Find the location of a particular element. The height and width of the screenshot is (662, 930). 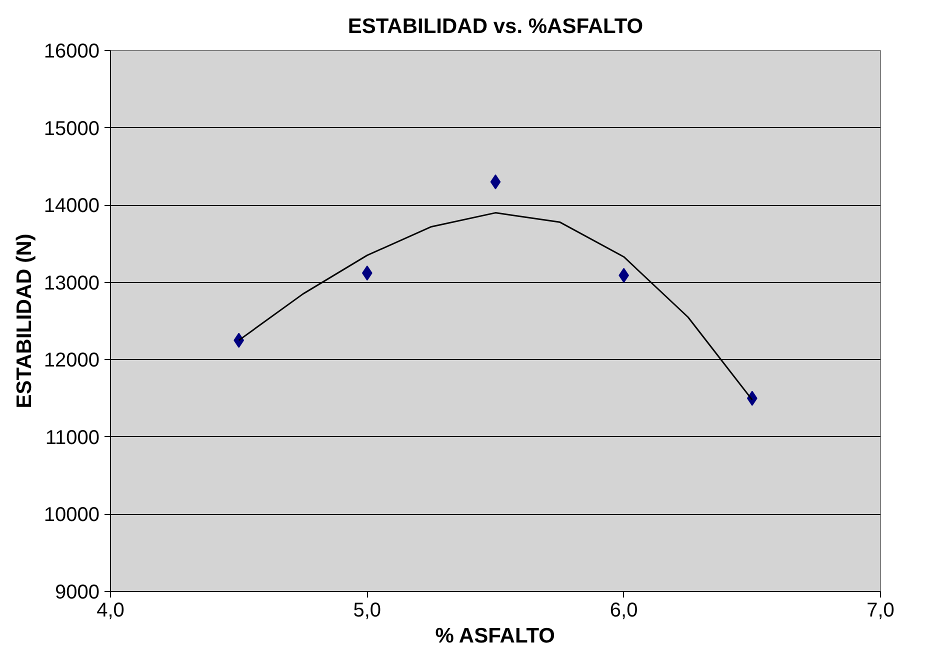

y-tick-label: 12000 is located at coordinates (72, 361).